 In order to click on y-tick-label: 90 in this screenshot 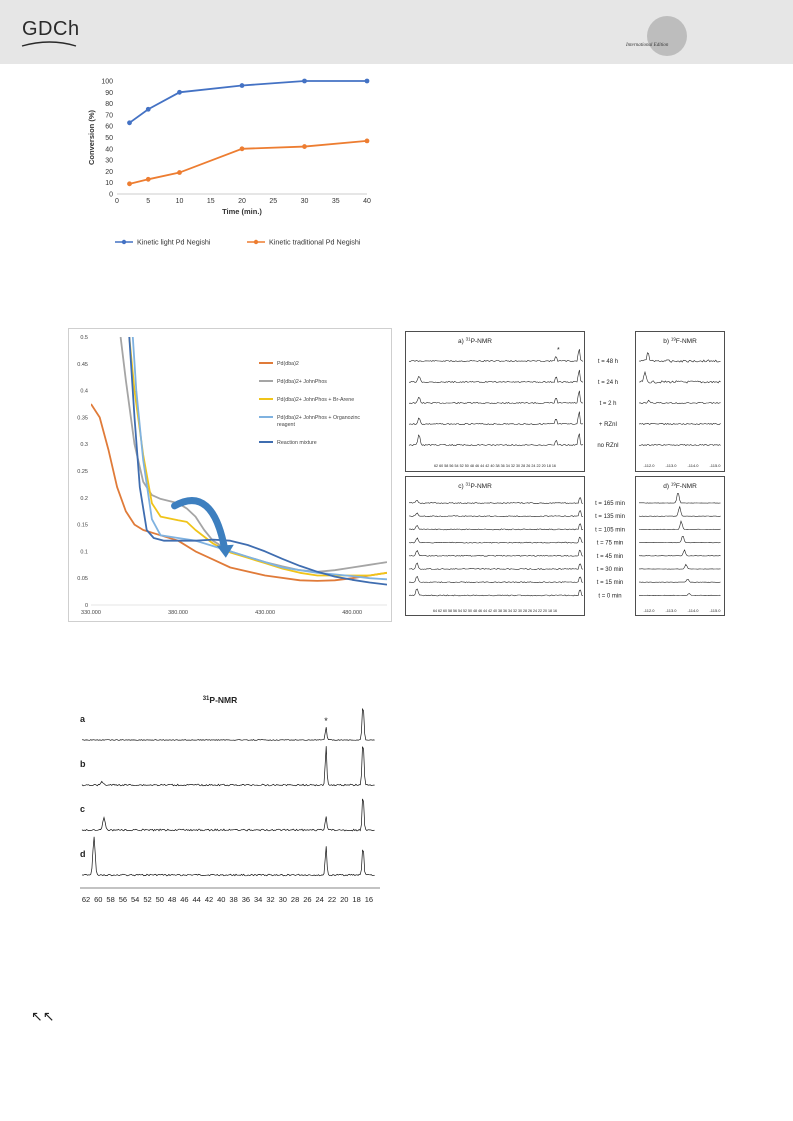, I will do `click(109, 93)`.